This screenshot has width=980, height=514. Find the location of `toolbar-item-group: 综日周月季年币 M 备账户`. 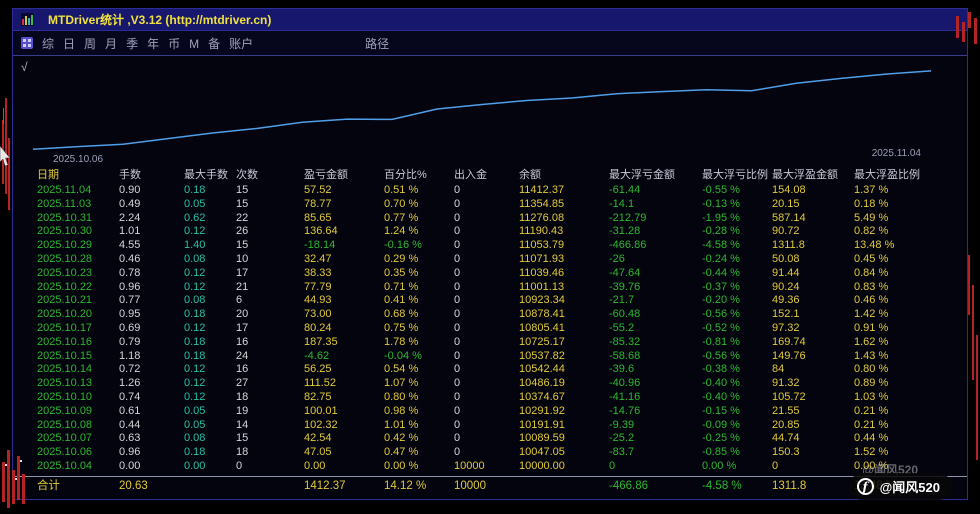

toolbar-item-group: 综日周月季年币 M 备账户 is located at coordinates (151, 43).